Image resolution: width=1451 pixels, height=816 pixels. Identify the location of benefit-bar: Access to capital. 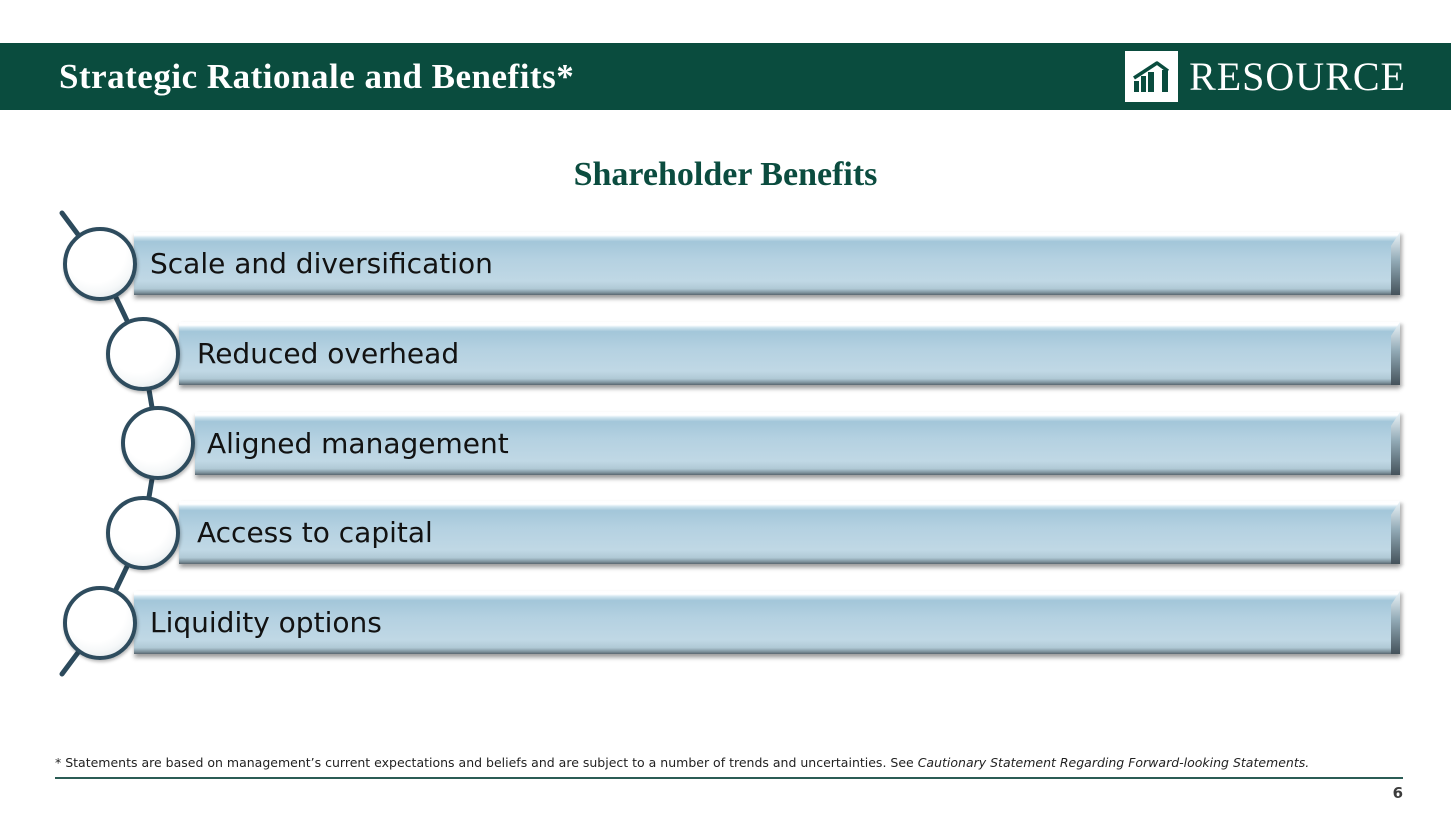
(789, 532).